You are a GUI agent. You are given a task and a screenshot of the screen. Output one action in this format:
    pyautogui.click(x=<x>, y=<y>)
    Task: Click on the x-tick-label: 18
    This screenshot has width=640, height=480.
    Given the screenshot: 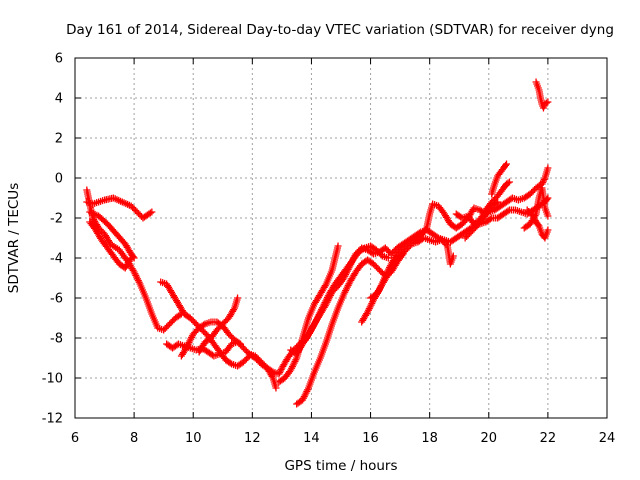 What is the action you would take?
    pyautogui.click(x=429, y=438)
    